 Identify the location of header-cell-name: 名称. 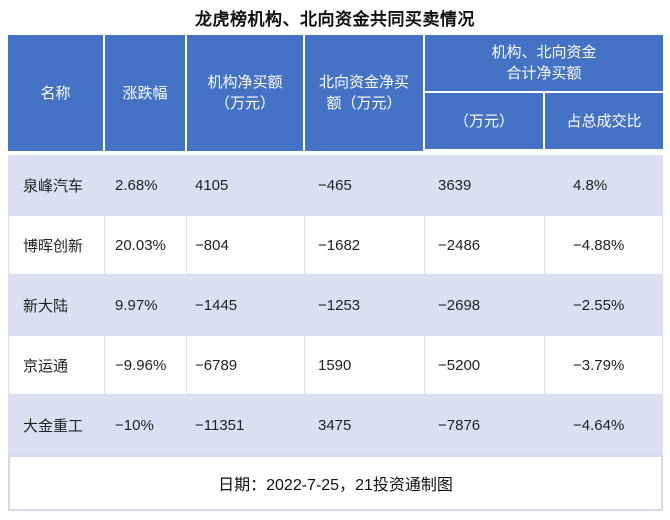
(56, 93).